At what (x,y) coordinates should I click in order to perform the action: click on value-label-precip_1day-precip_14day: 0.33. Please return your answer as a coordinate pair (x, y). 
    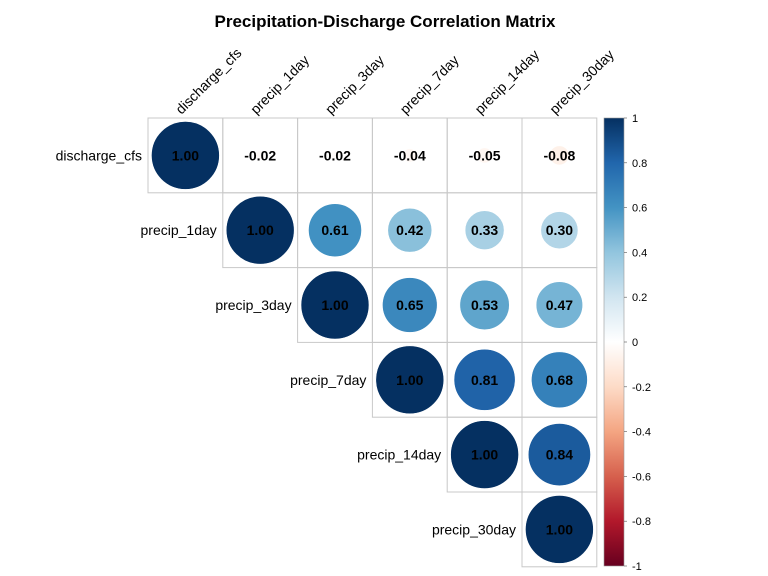
    Looking at the image, I should click on (484, 230).